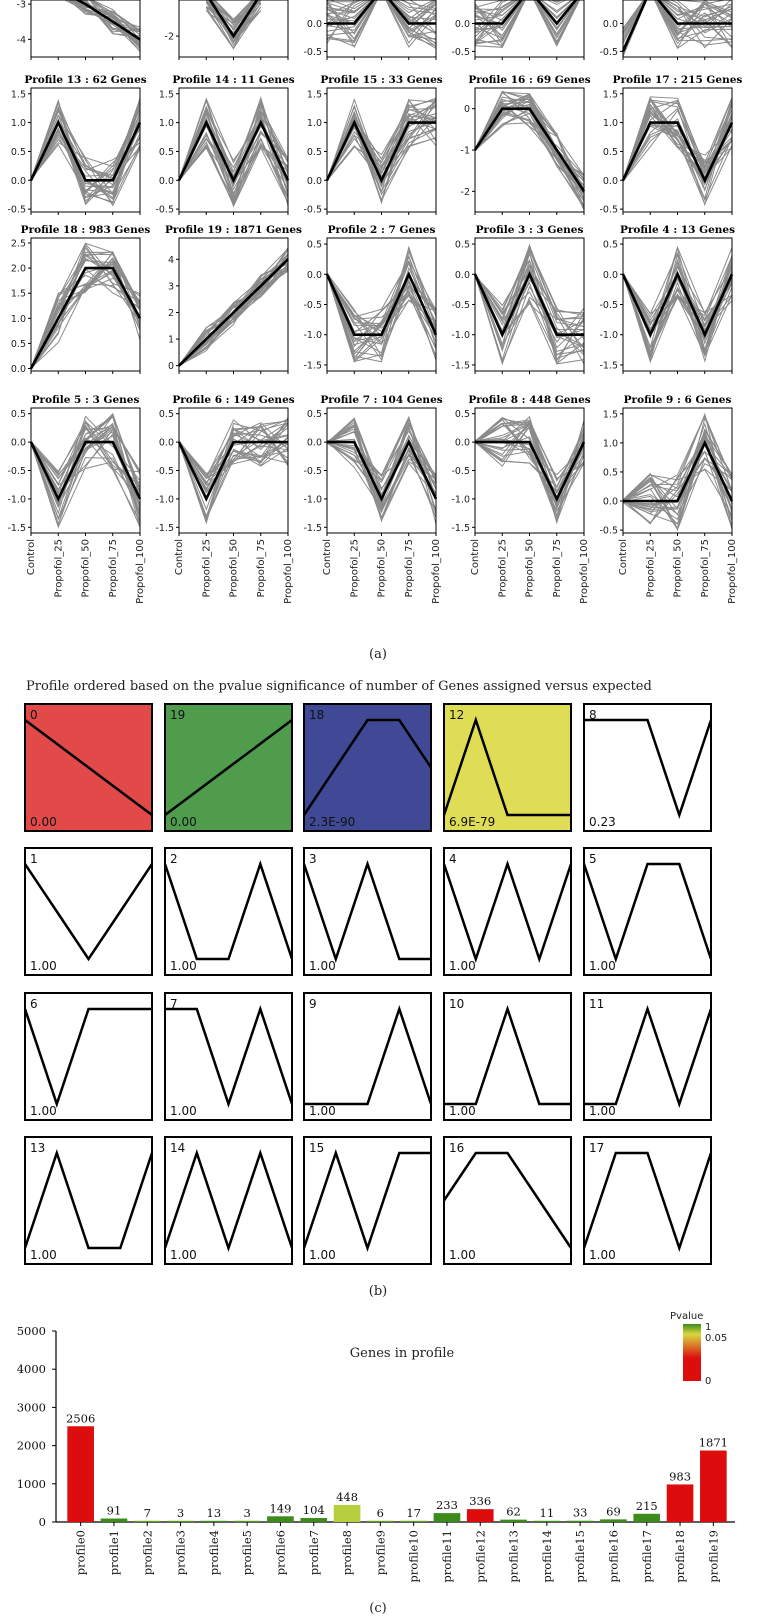 The image size is (757, 1618). I want to click on bar-value-label: 233, so click(447, 1505).